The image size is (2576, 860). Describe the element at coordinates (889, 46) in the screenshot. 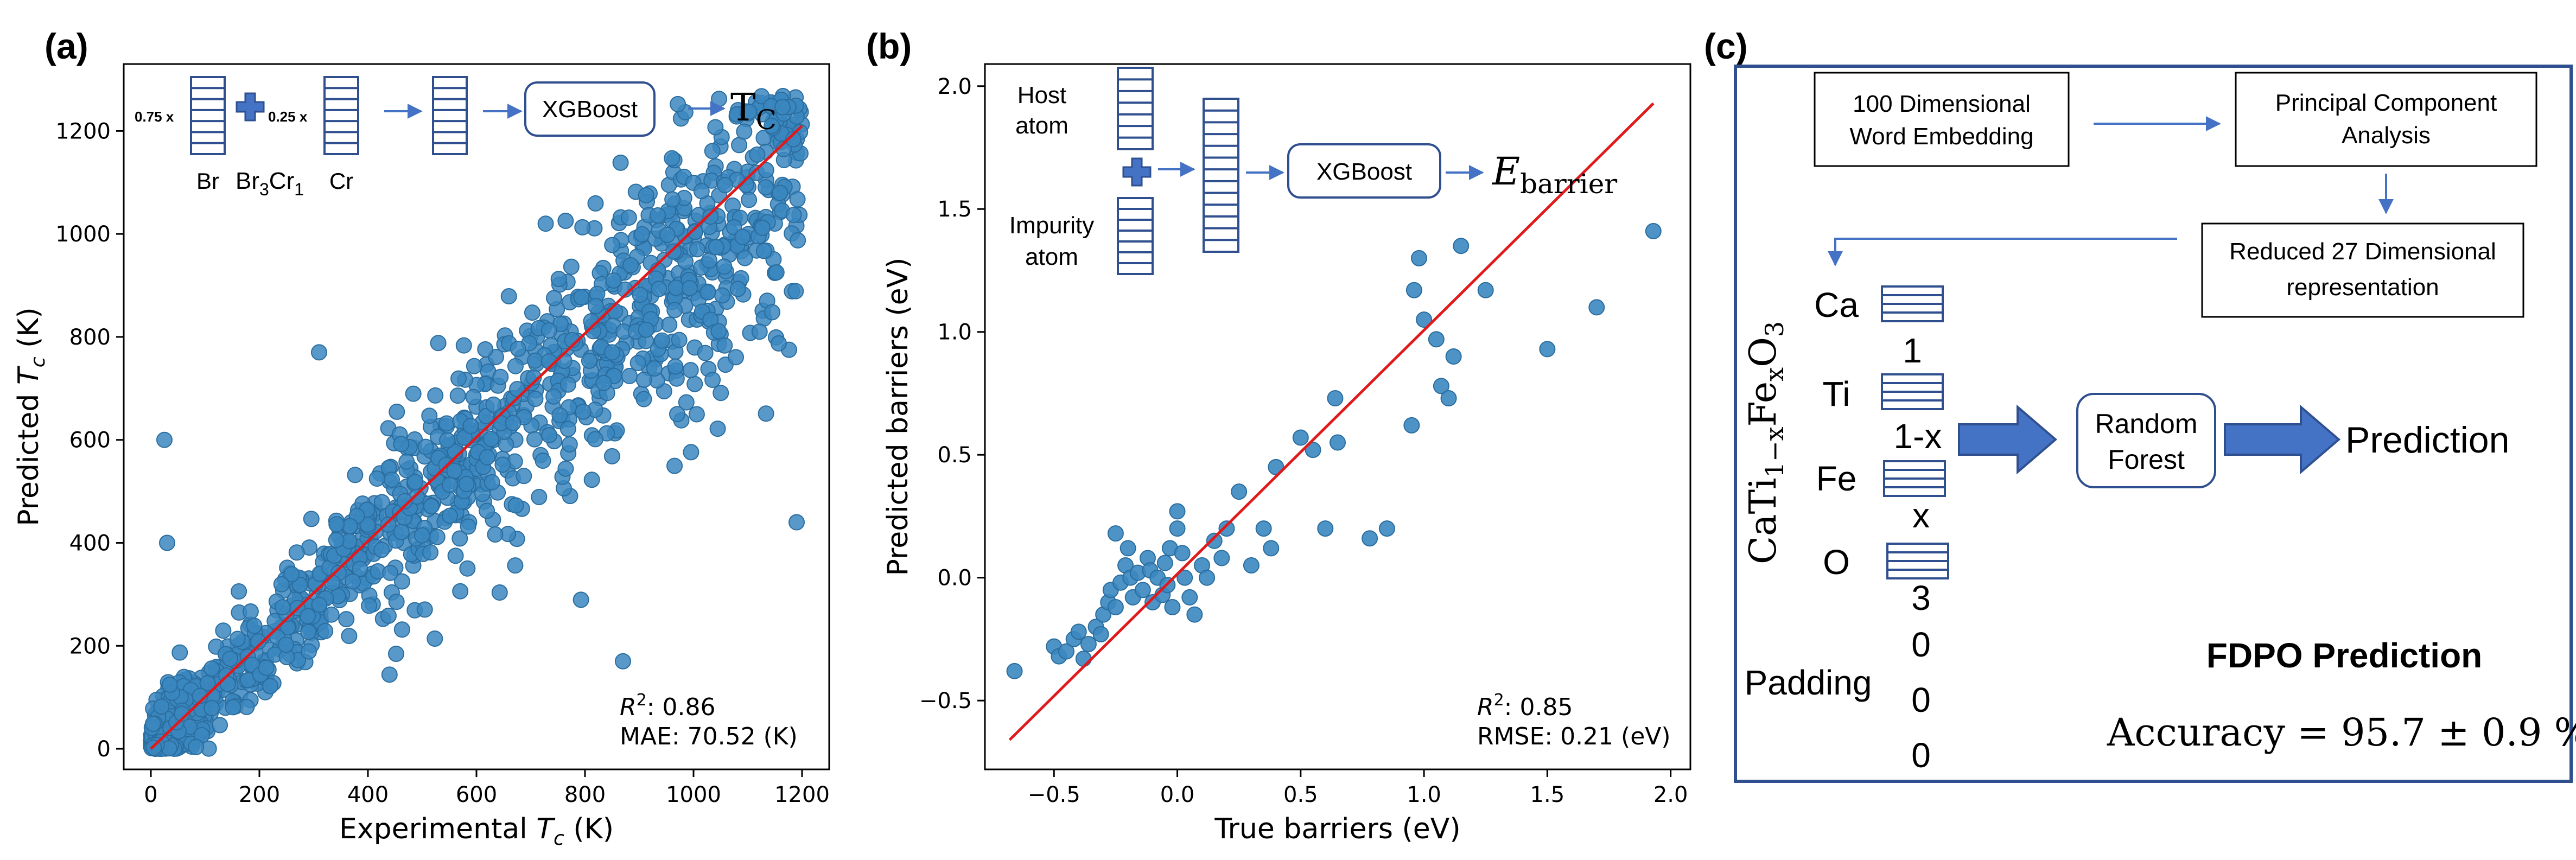

I see `panel-label-b: (b)` at that location.